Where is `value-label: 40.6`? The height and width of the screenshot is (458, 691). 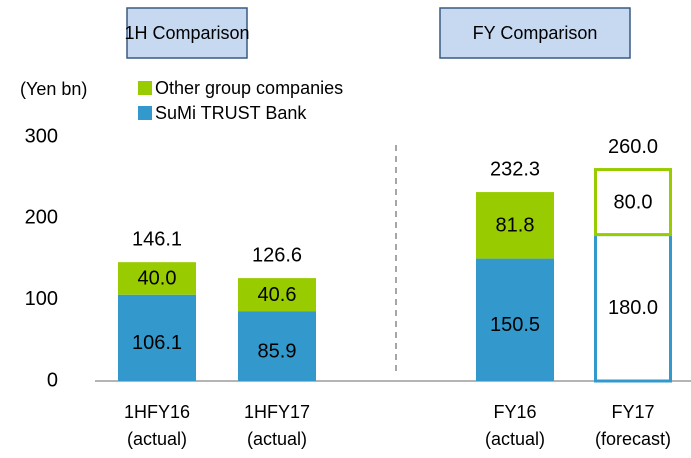
value-label: 40.6 is located at coordinates (277, 295).